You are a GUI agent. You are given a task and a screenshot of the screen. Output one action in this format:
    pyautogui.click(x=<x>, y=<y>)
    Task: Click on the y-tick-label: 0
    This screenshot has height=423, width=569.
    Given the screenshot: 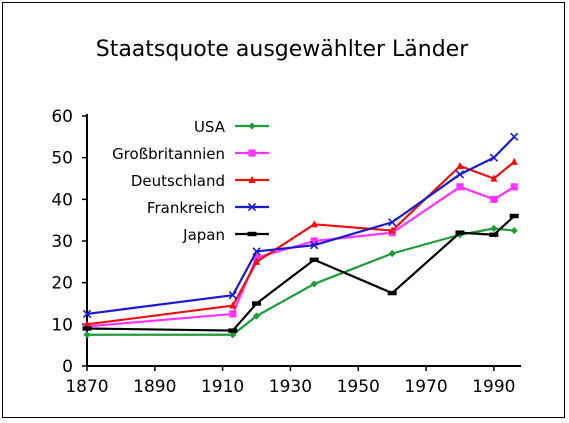 What is the action you would take?
    pyautogui.click(x=67, y=367)
    